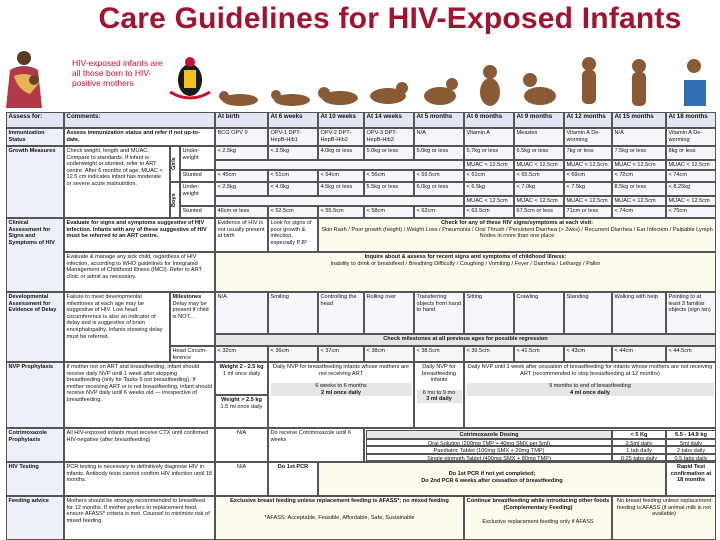  Describe the element at coordinates (389, 176) in the screenshot. I see `table-cell: < 56cm` at that location.